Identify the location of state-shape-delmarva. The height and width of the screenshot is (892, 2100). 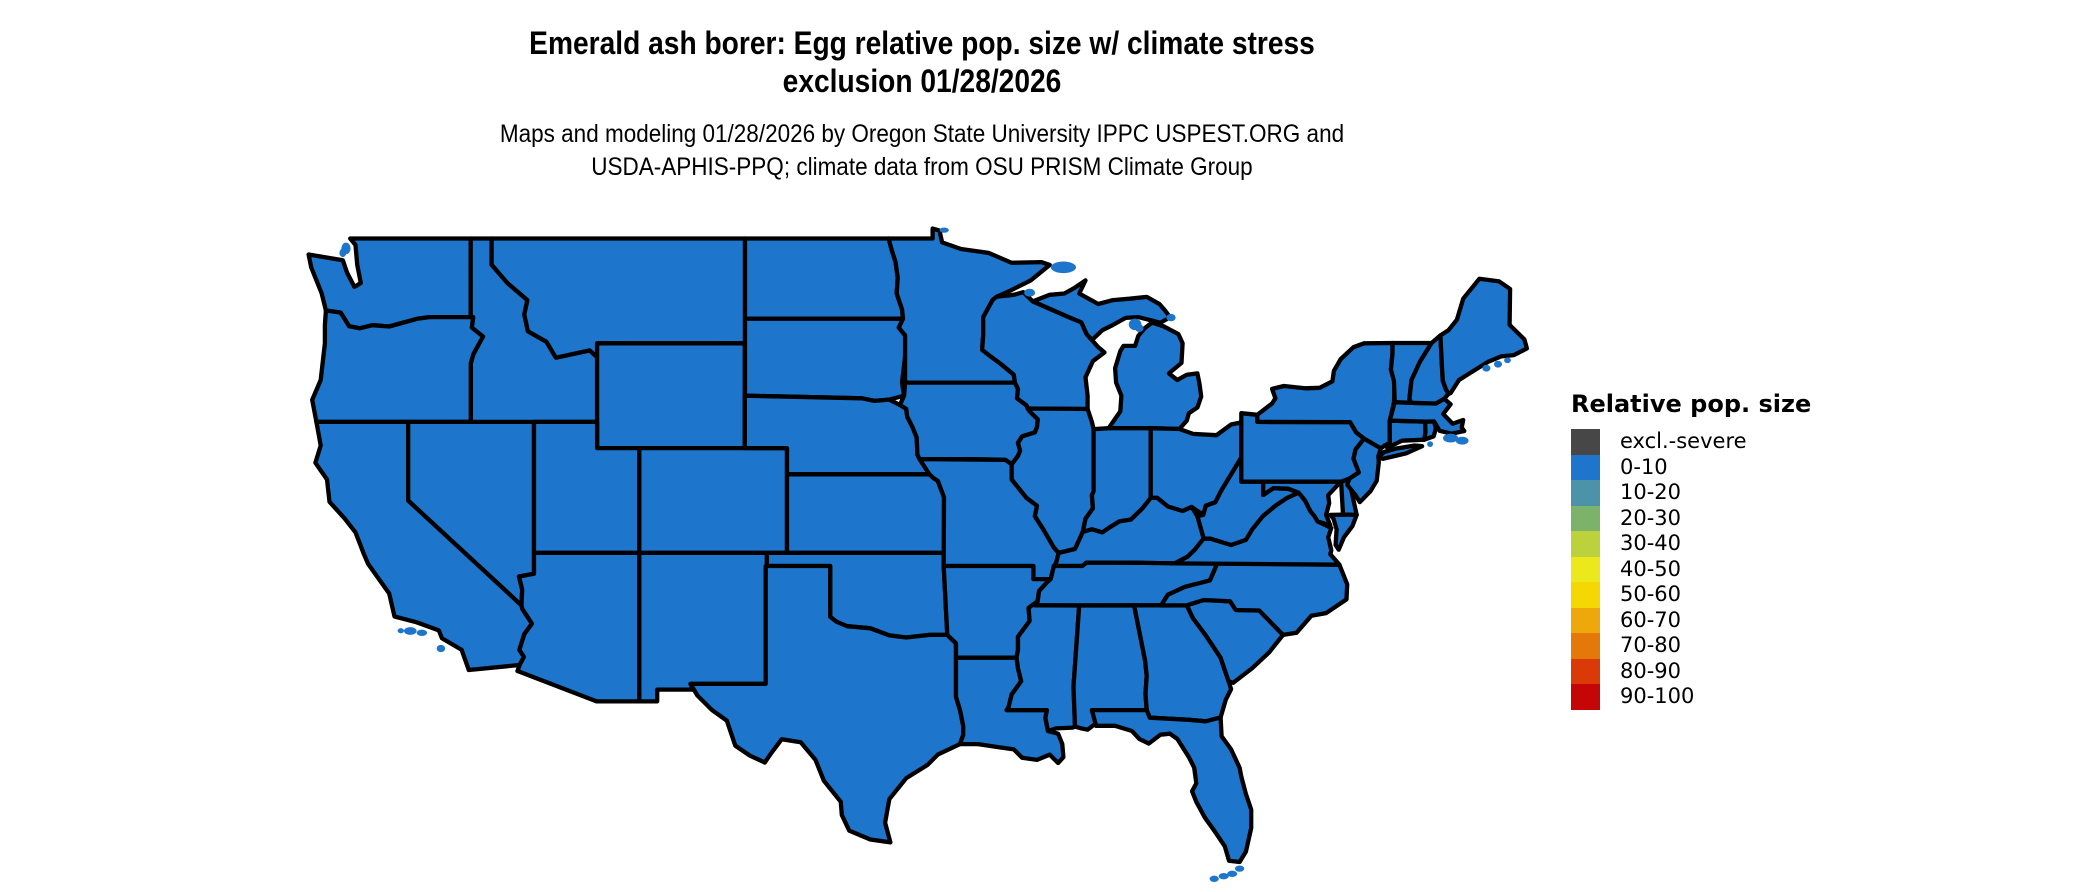
(1343, 532).